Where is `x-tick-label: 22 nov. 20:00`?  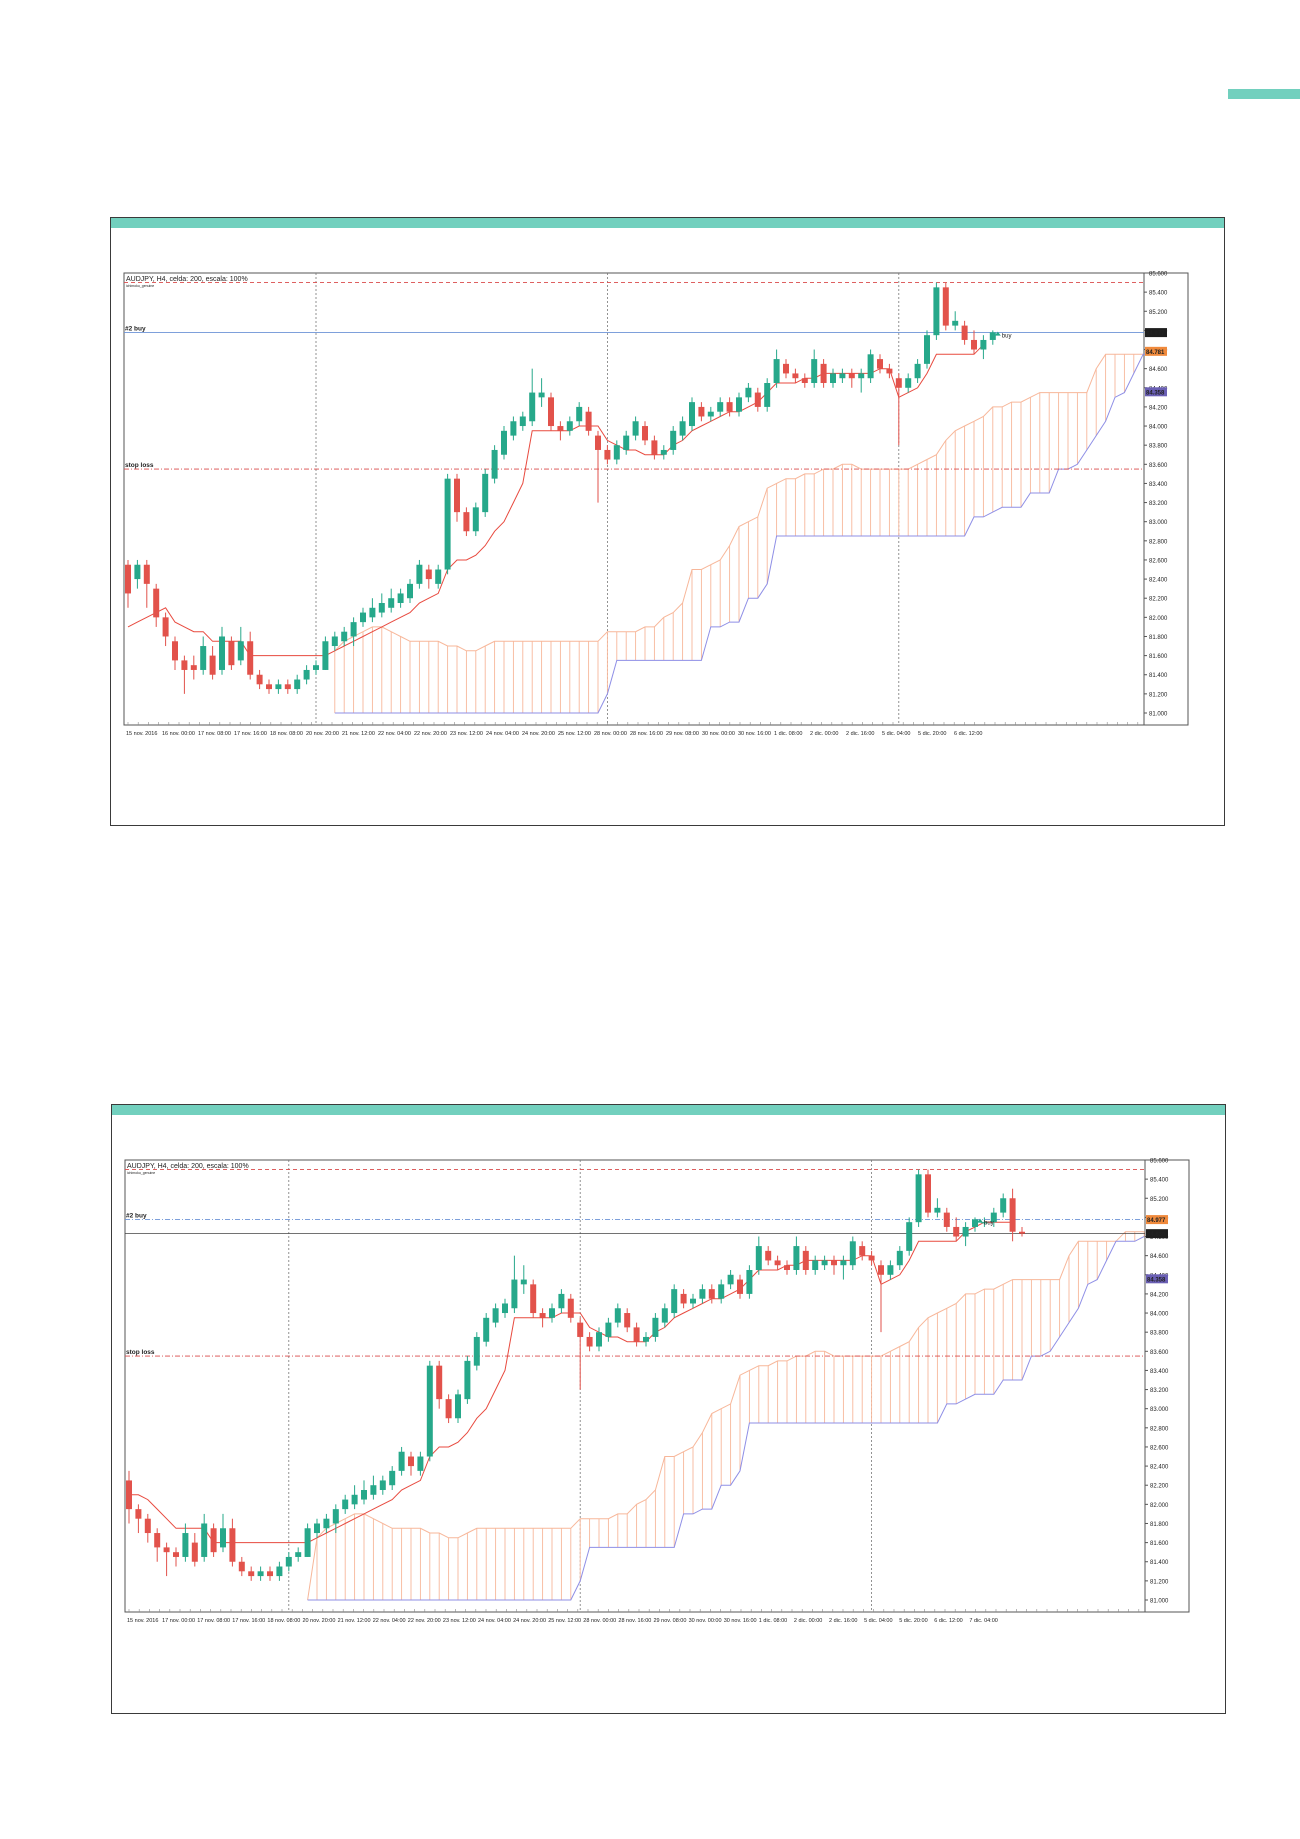 x-tick-label: 22 nov. 20:00 is located at coordinates (424, 1621).